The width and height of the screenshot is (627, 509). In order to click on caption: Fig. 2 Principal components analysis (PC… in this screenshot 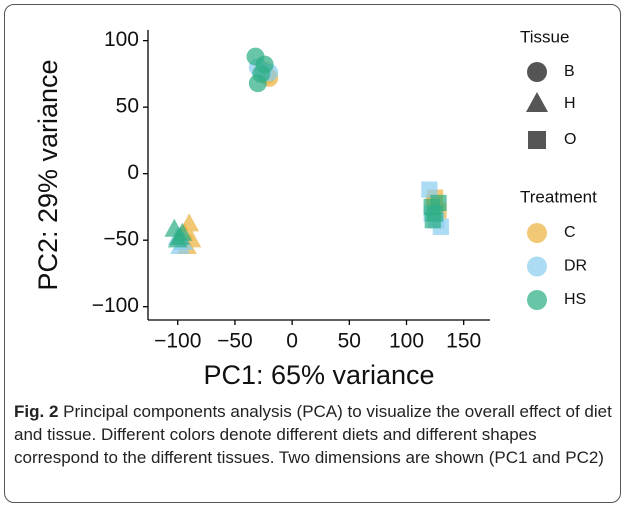, I will do `click(314, 434)`.